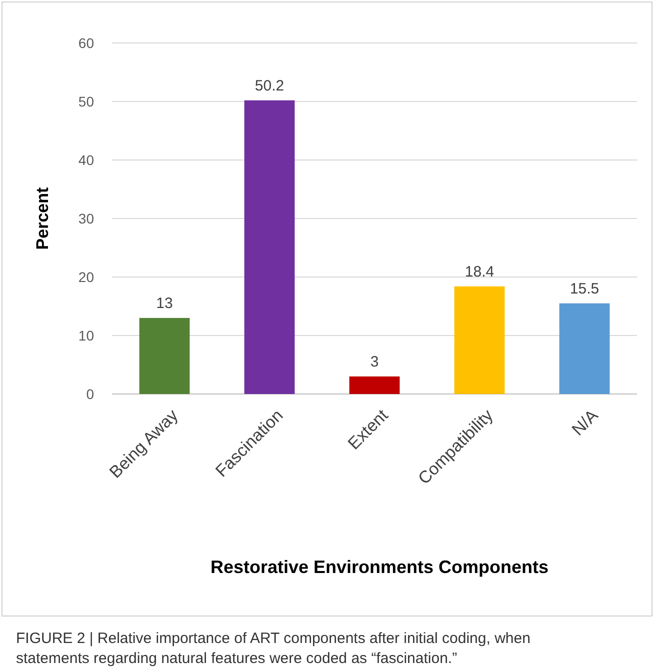 This screenshot has height=670, width=655. Describe the element at coordinates (585, 422) in the screenshot. I see `x-tick-label: N/A` at that location.